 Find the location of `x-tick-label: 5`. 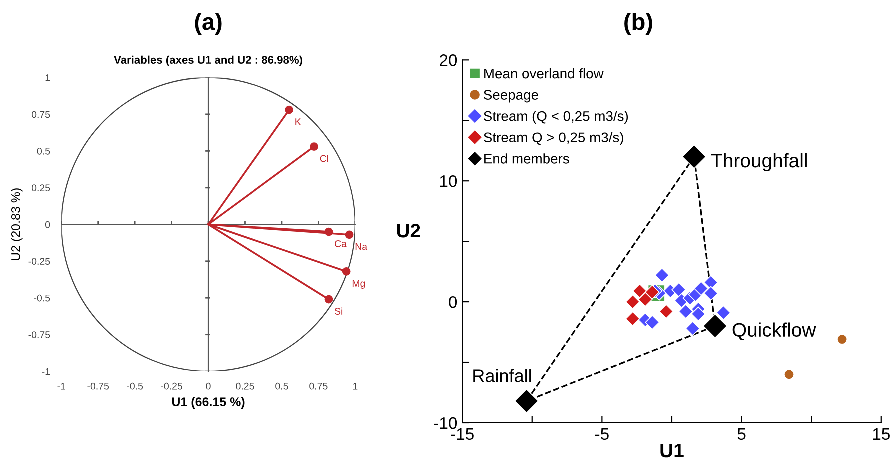

x-tick-label: 5 is located at coordinates (742, 434).